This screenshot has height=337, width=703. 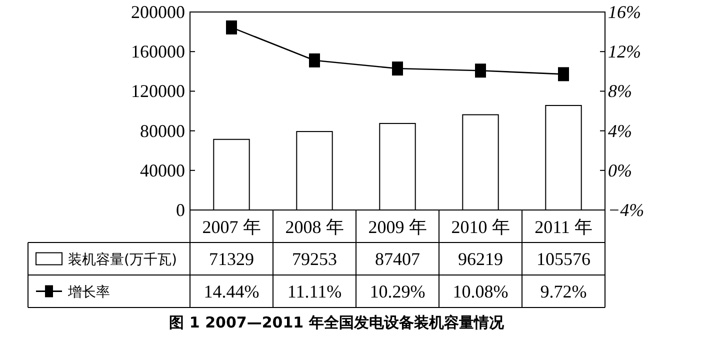 I want to click on data-label: 87407, so click(x=397, y=258).